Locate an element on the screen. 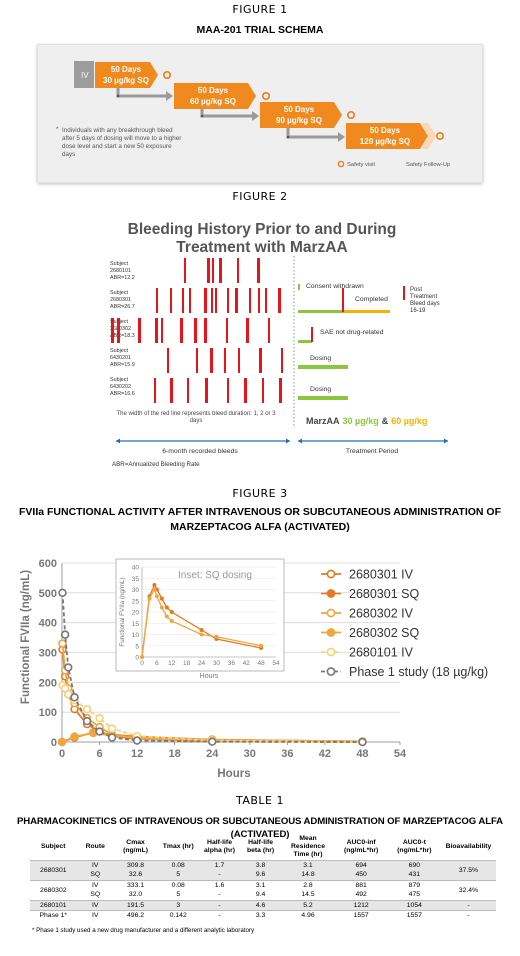 The image size is (520, 956). inset-series-line is located at coordinates (201, 620).